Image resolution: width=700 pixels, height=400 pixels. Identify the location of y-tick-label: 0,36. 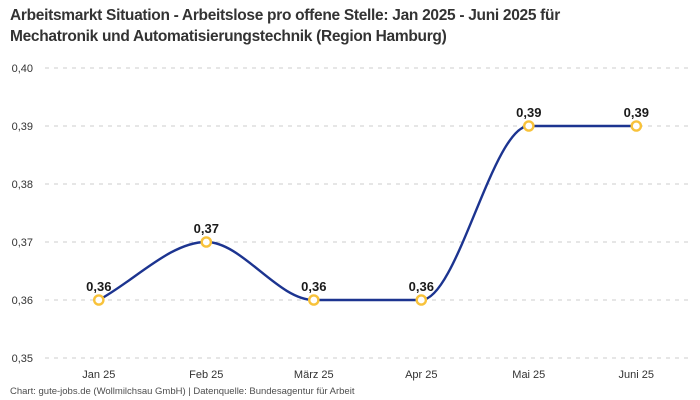
(22, 301).